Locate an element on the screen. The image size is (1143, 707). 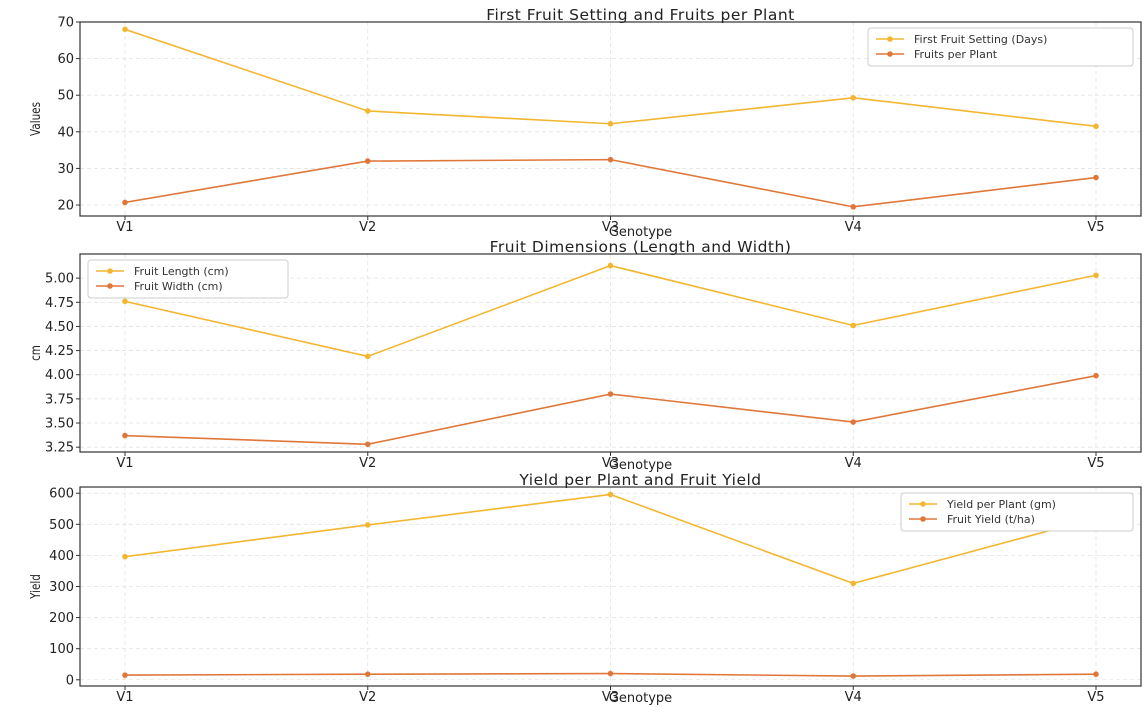
y-tick-label: 400 is located at coordinates (61, 556).